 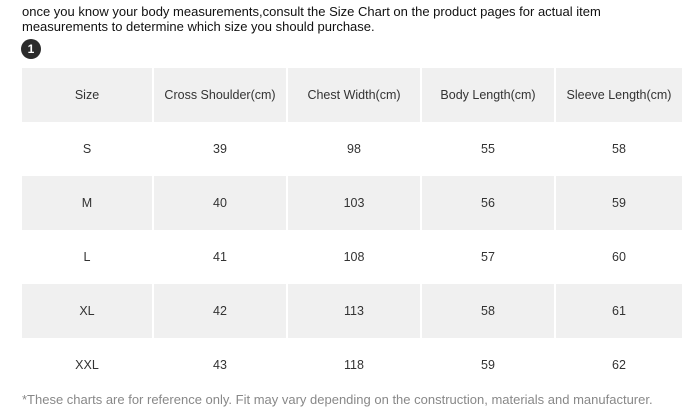 What do you see at coordinates (220, 257) in the screenshot?
I see `cell-cross-shoulder: 41` at bounding box center [220, 257].